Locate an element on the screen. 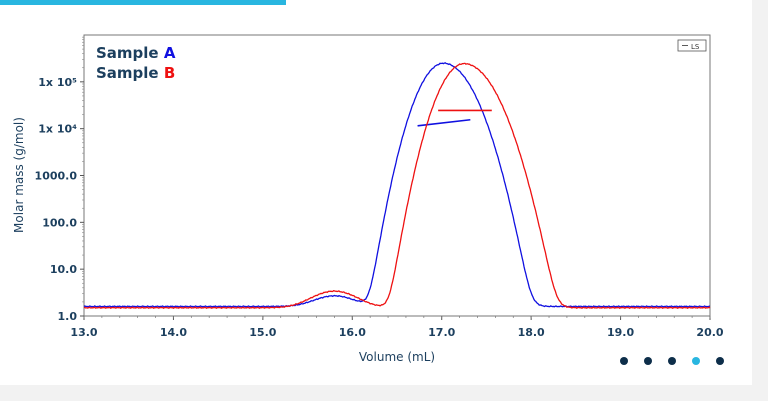 The width and height of the screenshot is (768, 401). x-tick-label: 19.0 is located at coordinates (620, 332).